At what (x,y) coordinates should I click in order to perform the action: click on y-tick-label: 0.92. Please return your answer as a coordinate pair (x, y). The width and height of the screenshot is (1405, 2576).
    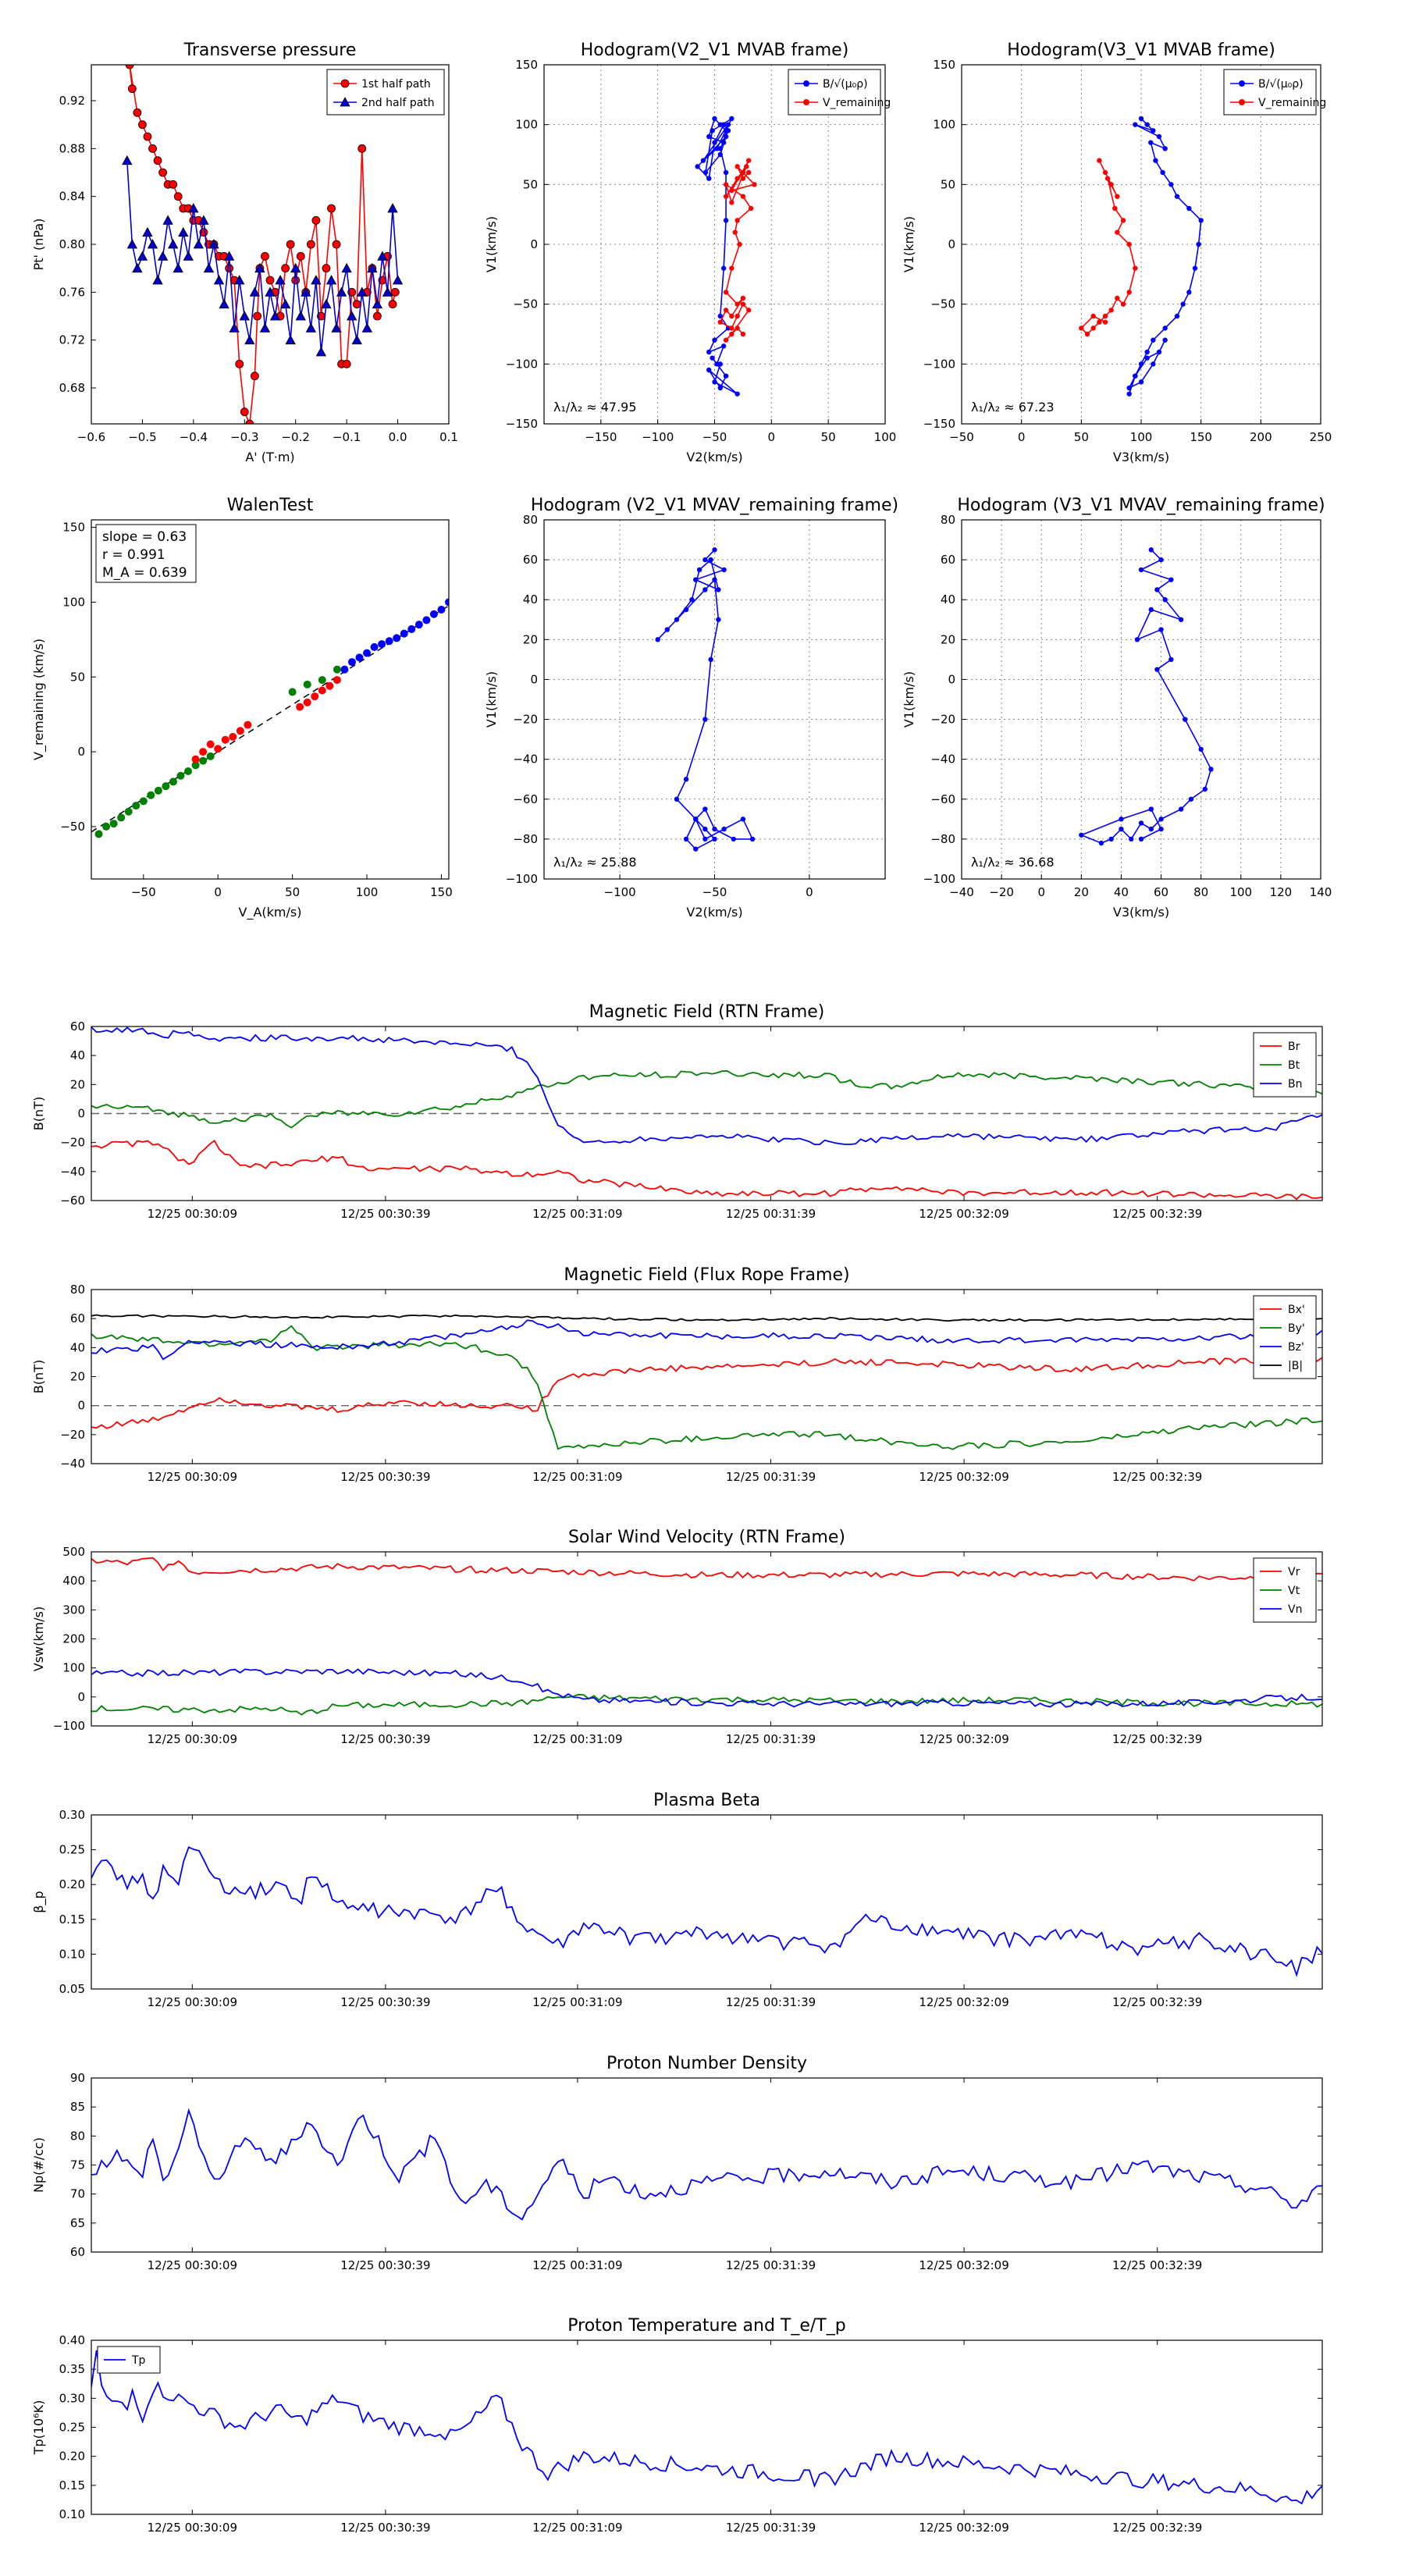
    Looking at the image, I should click on (72, 101).